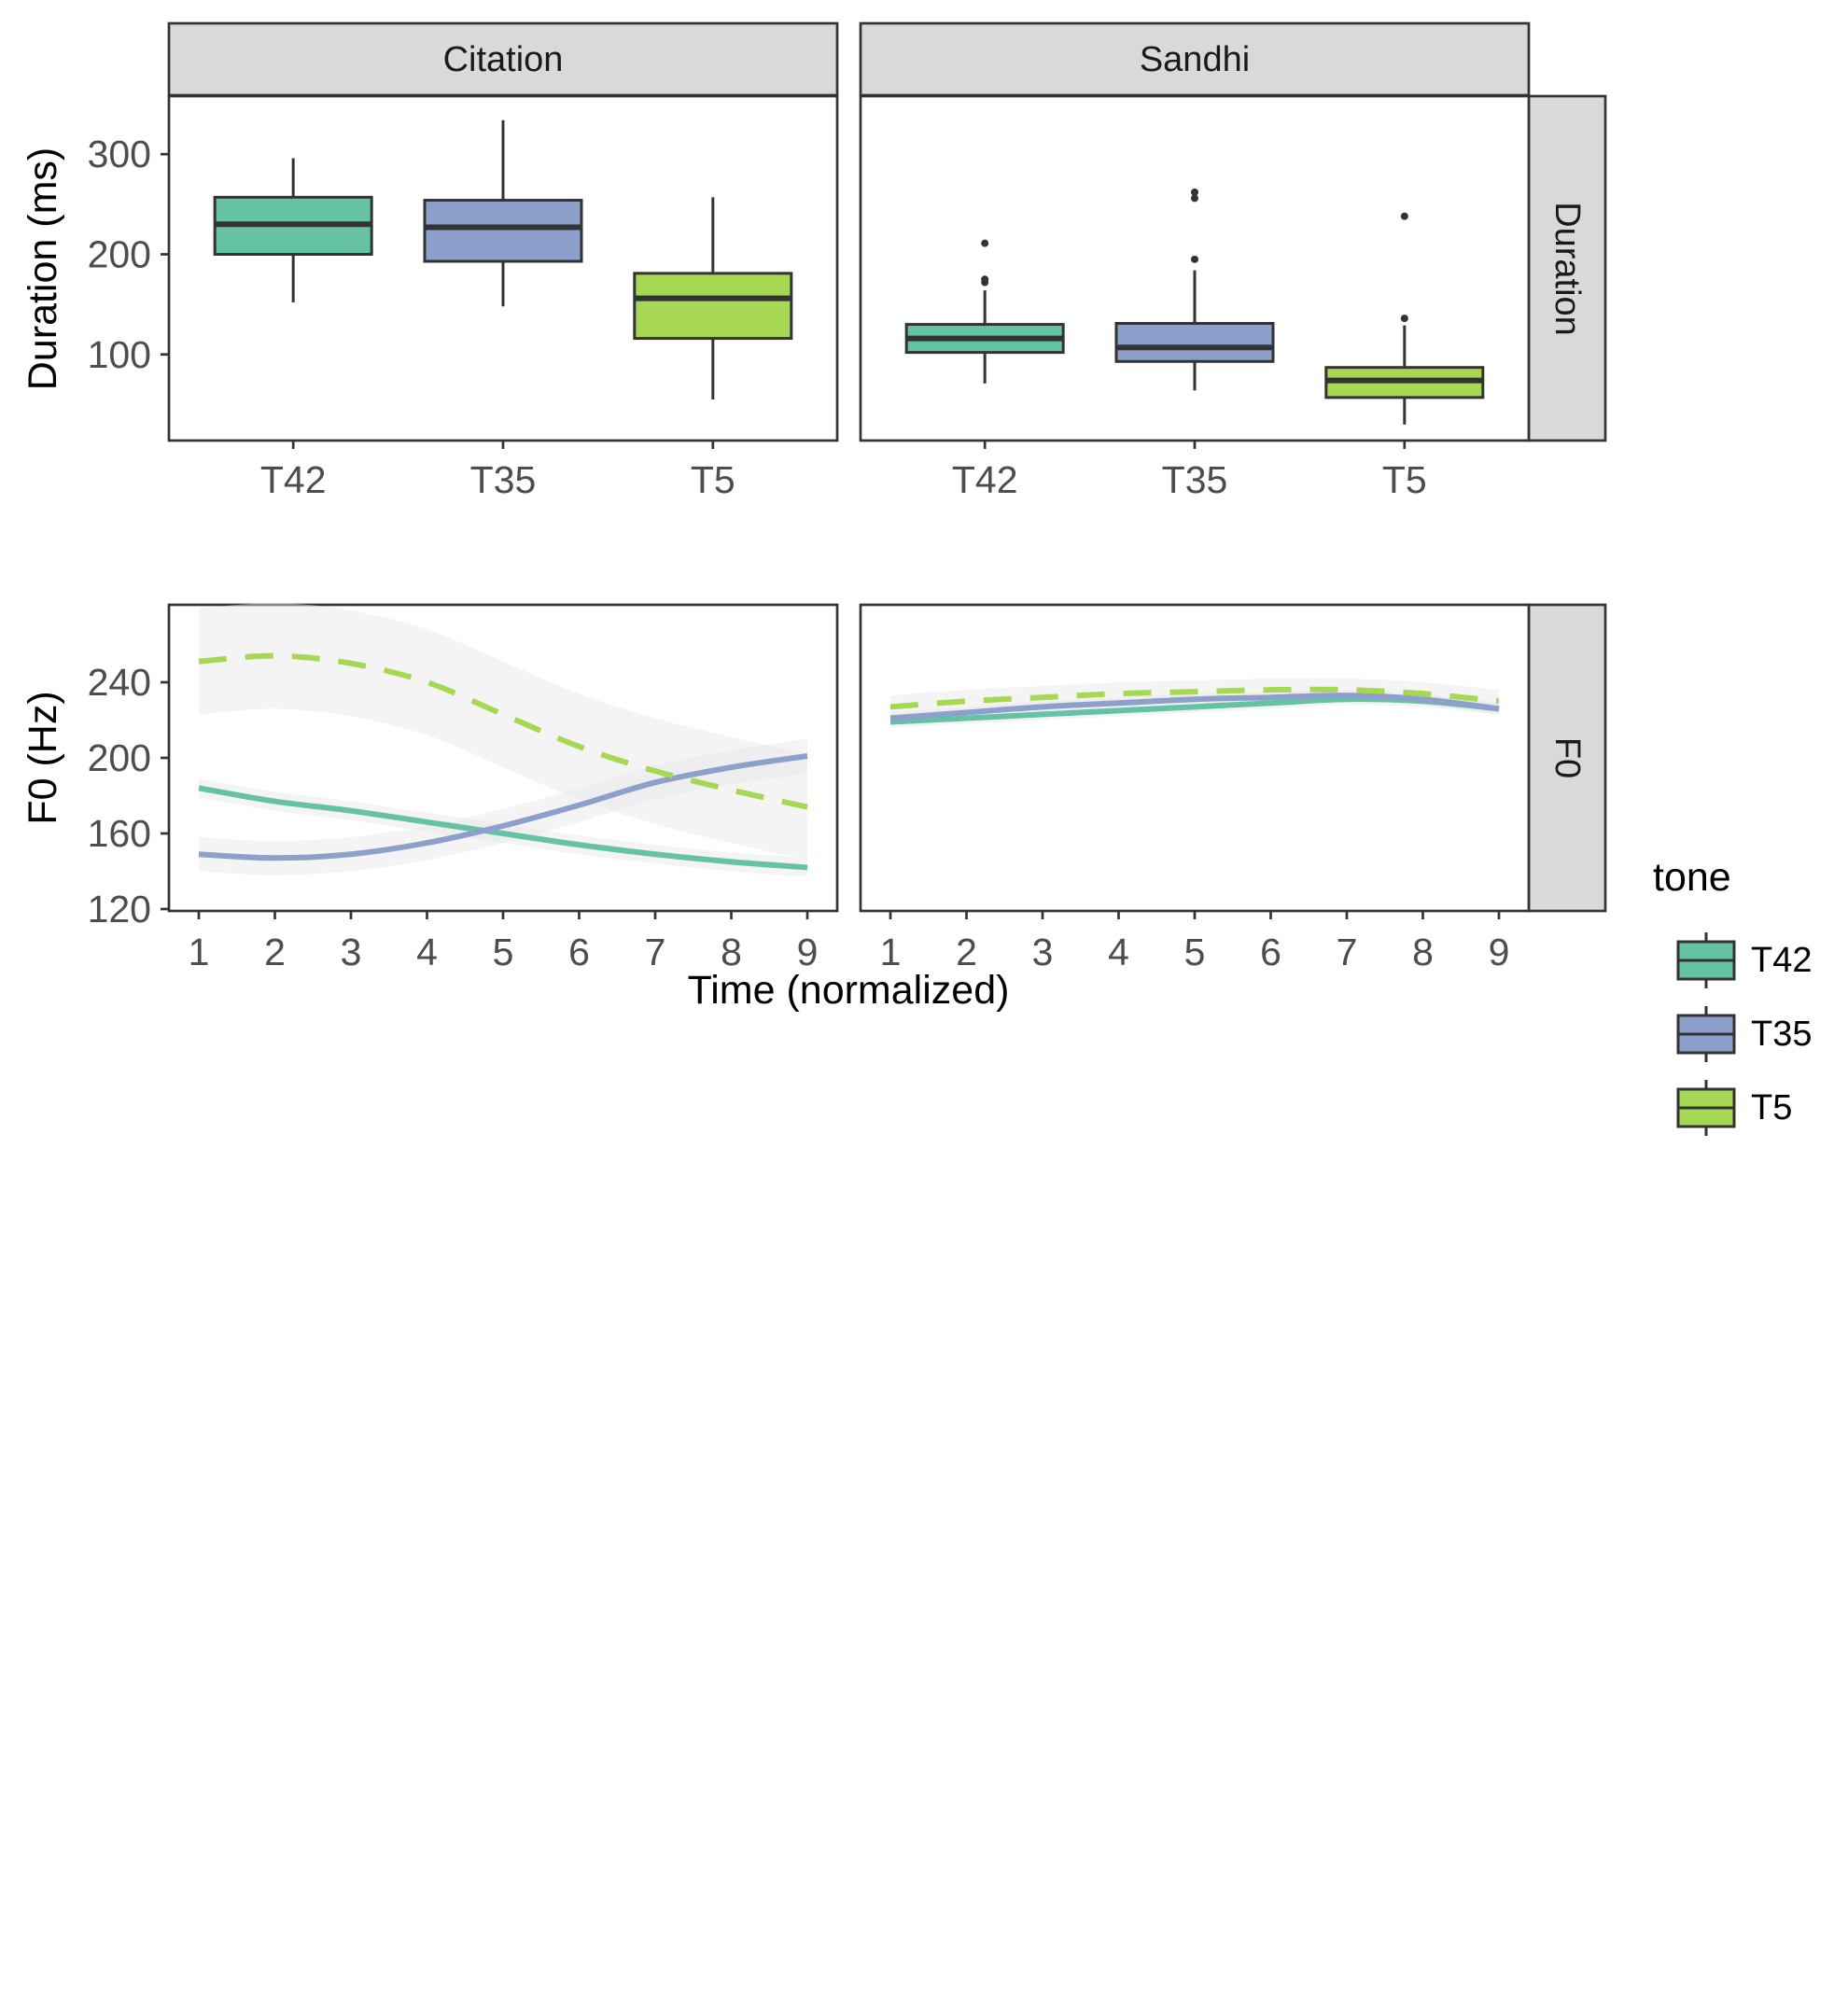 Image resolution: width=1848 pixels, height=2002 pixels. I want to click on strip-sandhi, so click(1195, 59).